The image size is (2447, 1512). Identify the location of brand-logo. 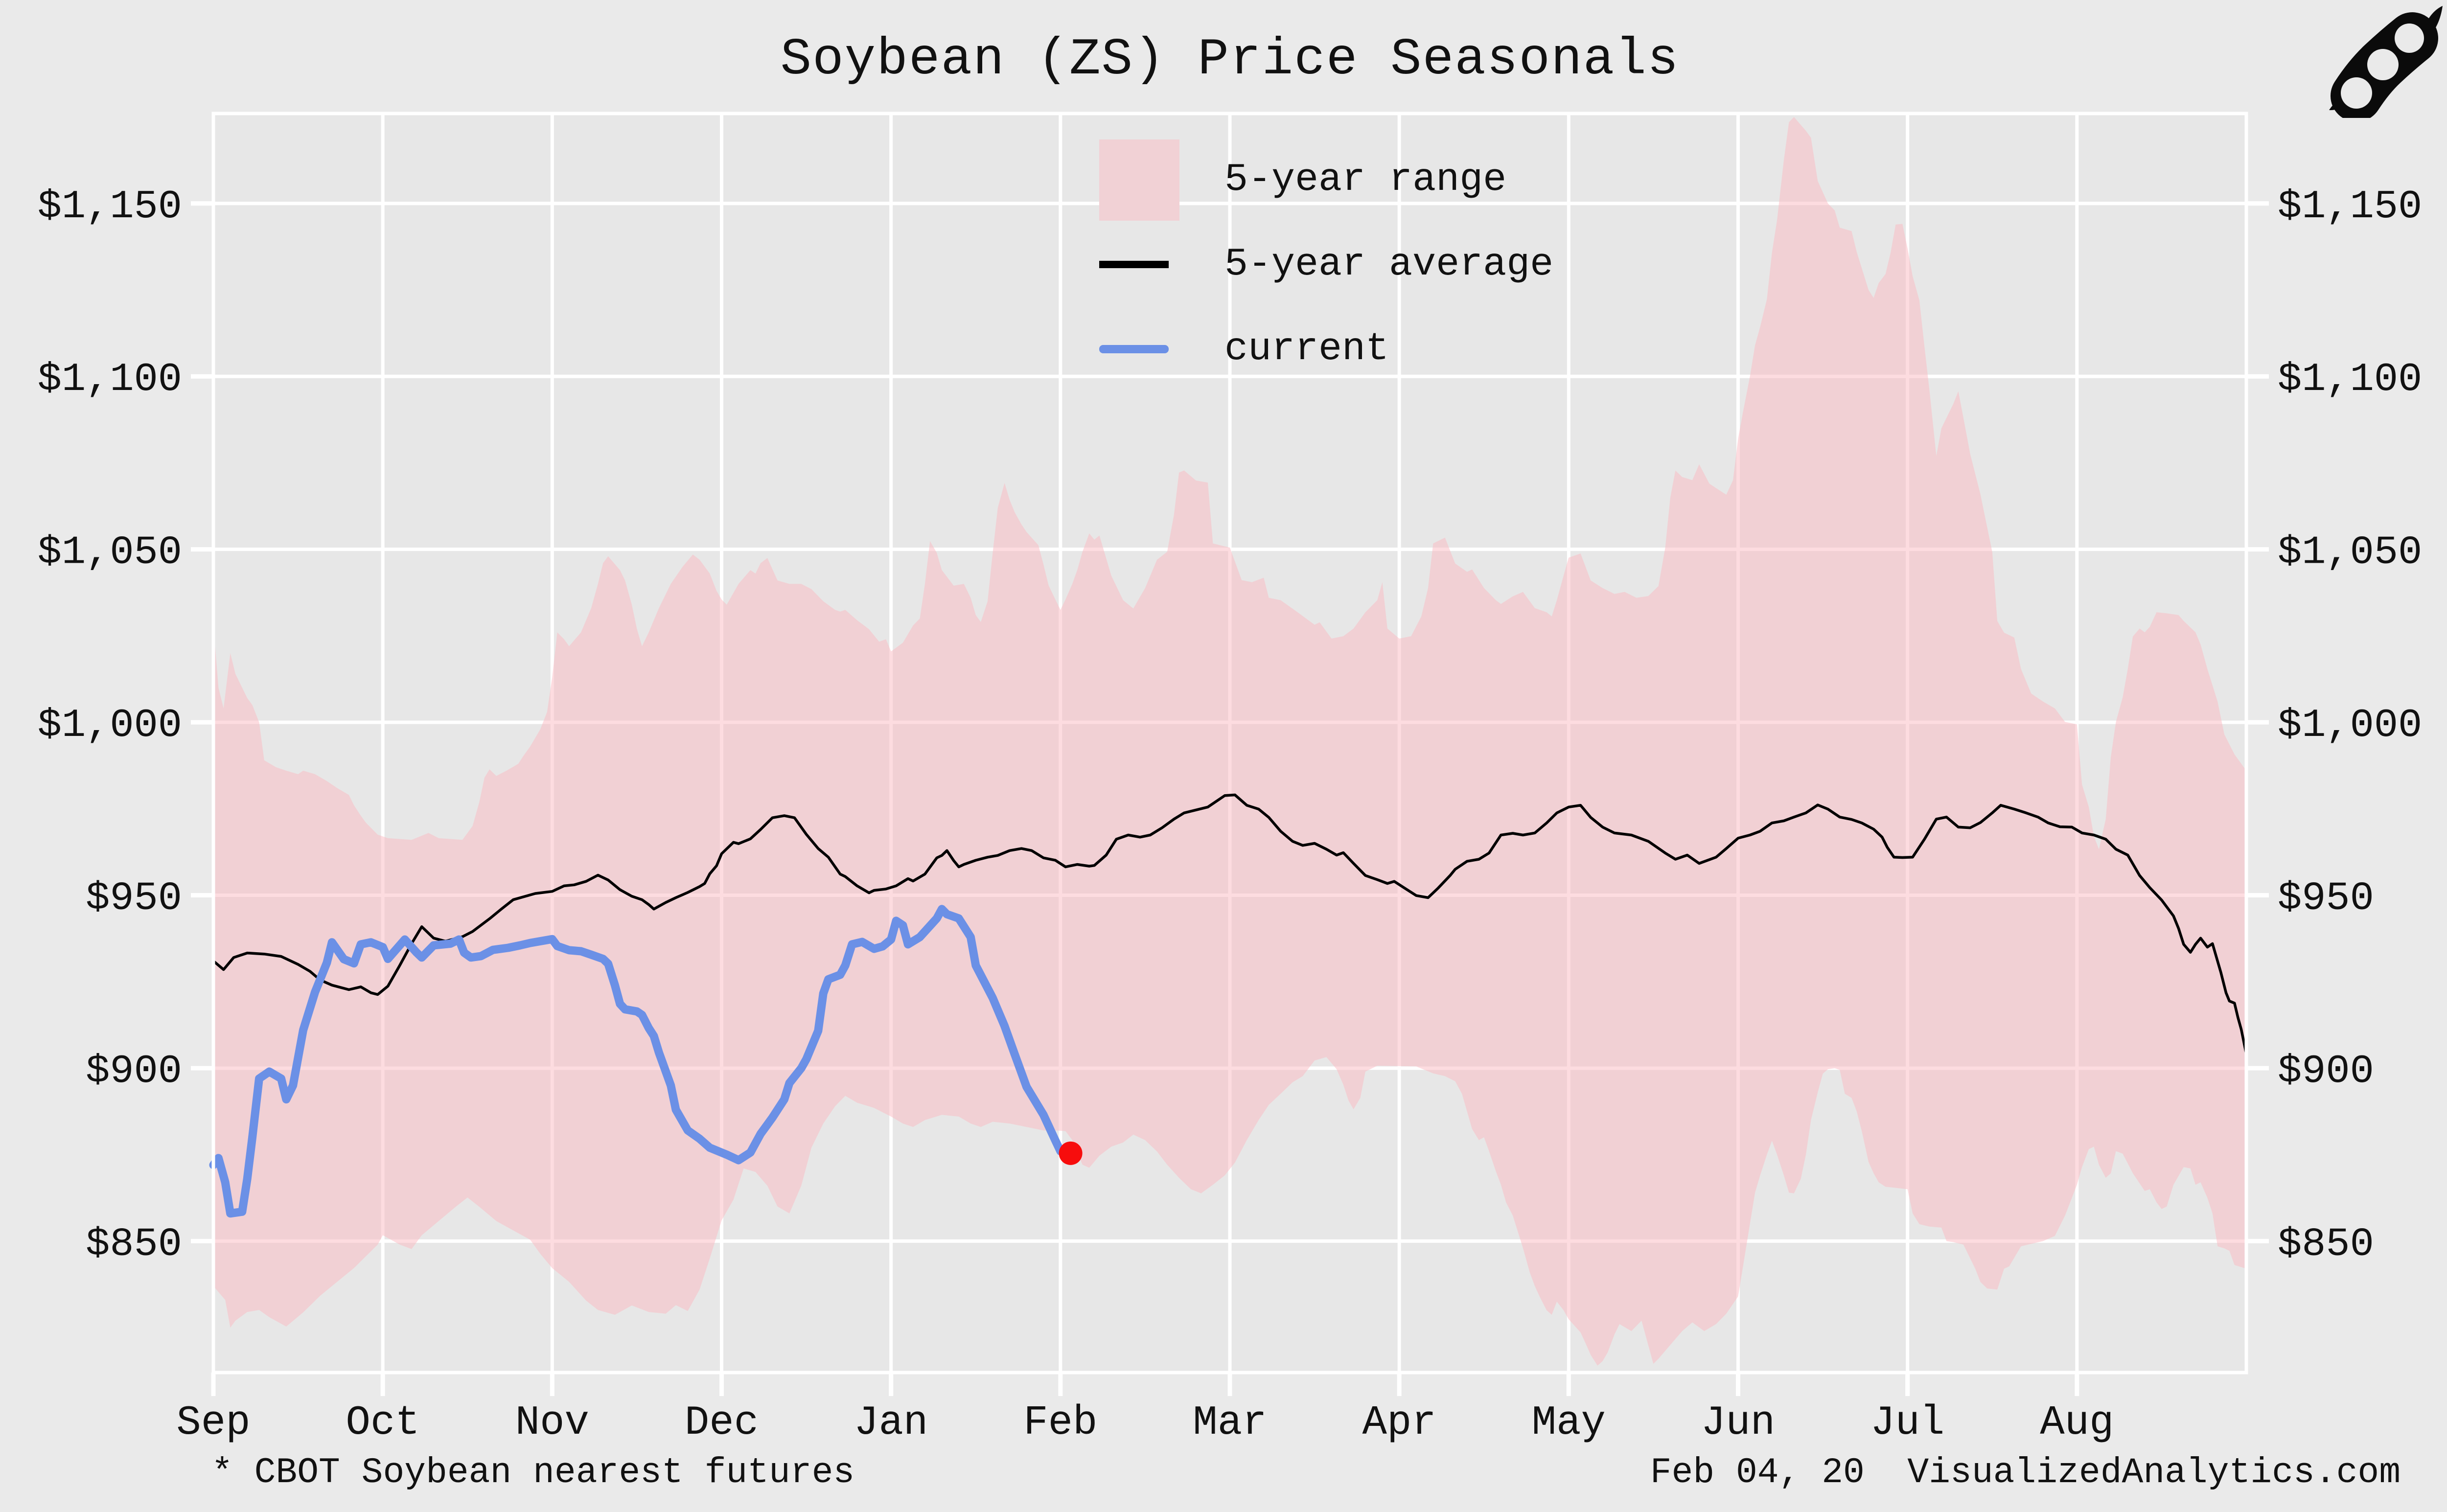
(2385, 62).